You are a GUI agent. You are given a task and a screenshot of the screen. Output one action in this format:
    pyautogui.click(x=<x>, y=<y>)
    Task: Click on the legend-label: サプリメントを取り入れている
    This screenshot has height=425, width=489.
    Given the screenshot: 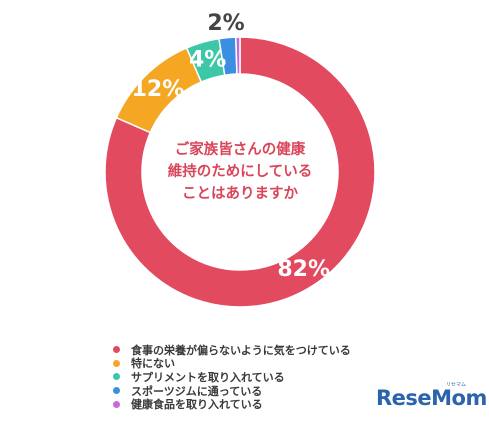 What is the action you would take?
    pyautogui.click(x=208, y=377)
    